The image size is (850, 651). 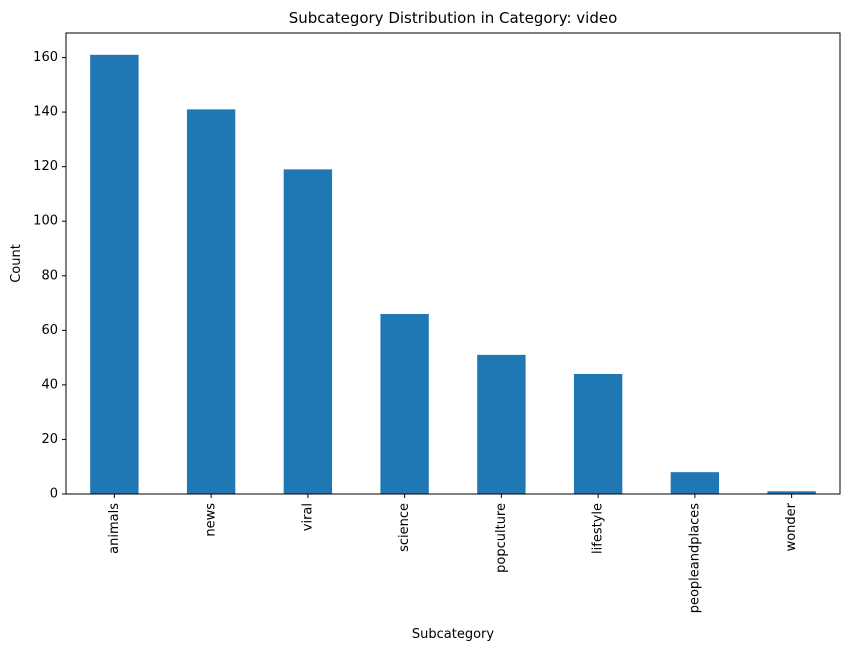 What do you see at coordinates (45, 166) in the screenshot?
I see `y-tick-label: 120` at bounding box center [45, 166].